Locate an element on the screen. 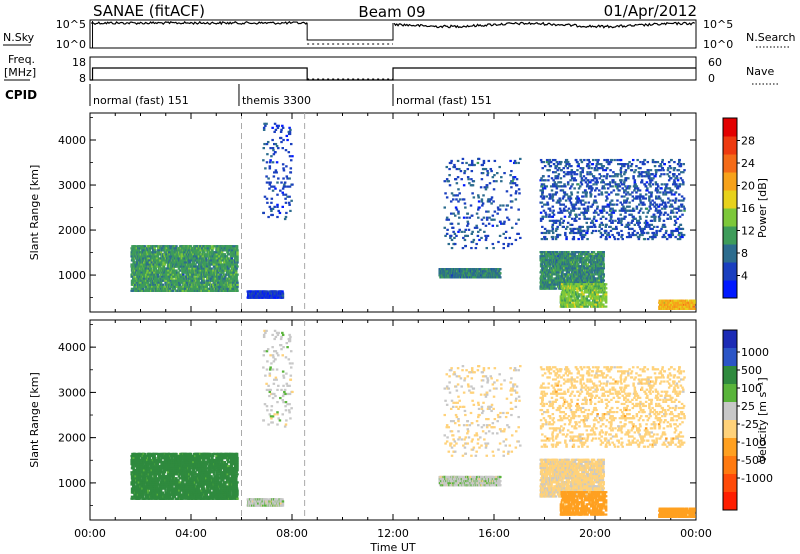 Image resolution: width=800 pixels, height=554 pixels. cpid-segment-1: themis 3300 is located at coordinates (276, 100).